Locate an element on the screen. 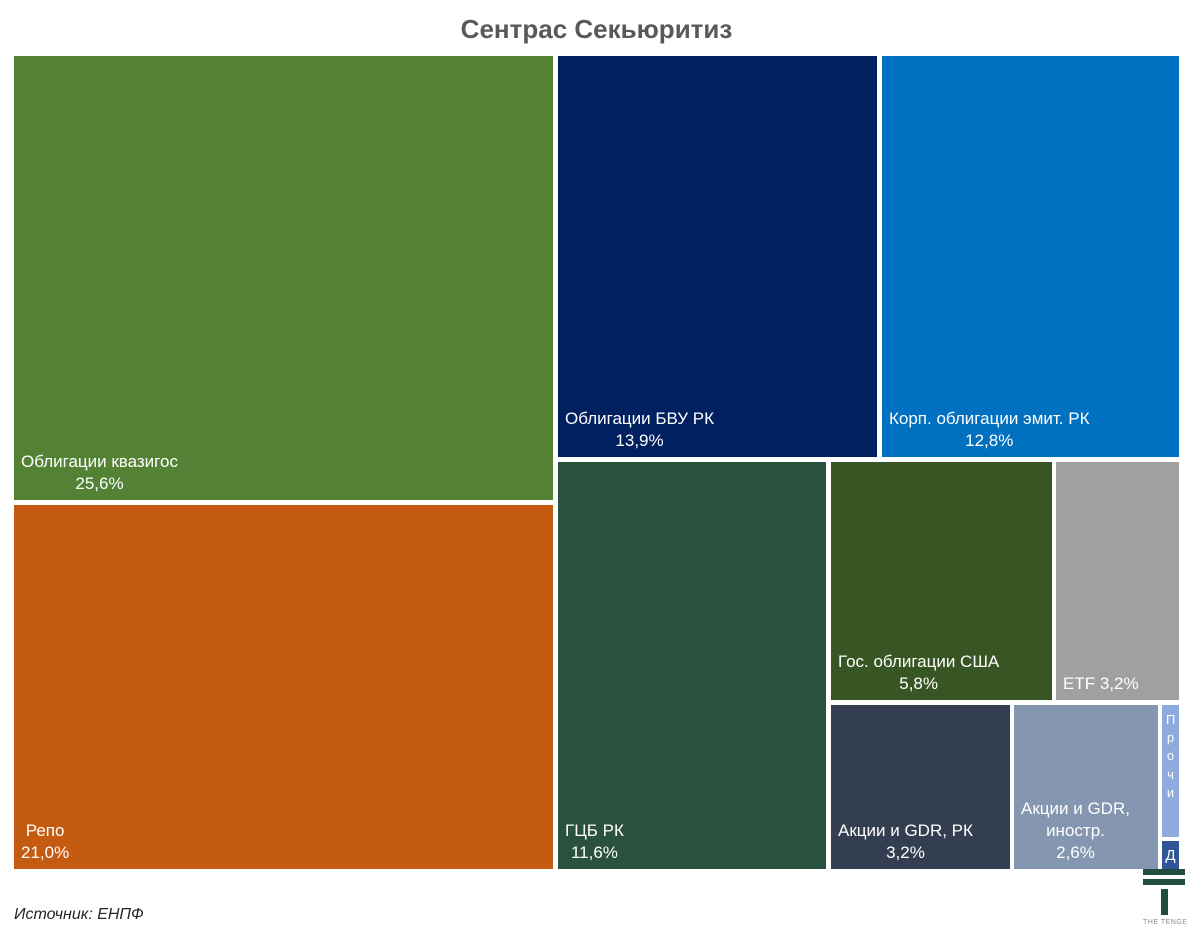 The image size is (1193, 930). cell-category-text: Гос. облигации США is located at coordinates (919, 661).